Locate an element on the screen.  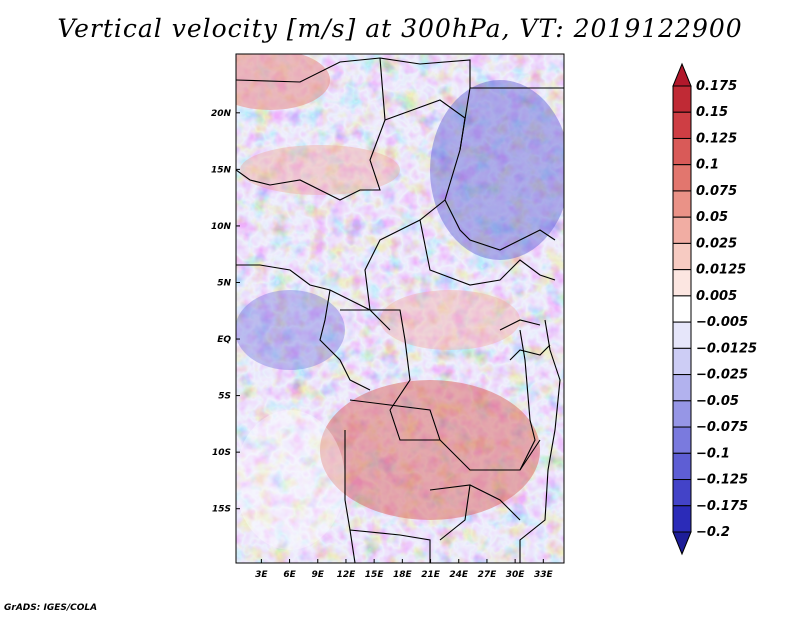
colorbar-label: 0.075 is located at coordinates (716, 191).